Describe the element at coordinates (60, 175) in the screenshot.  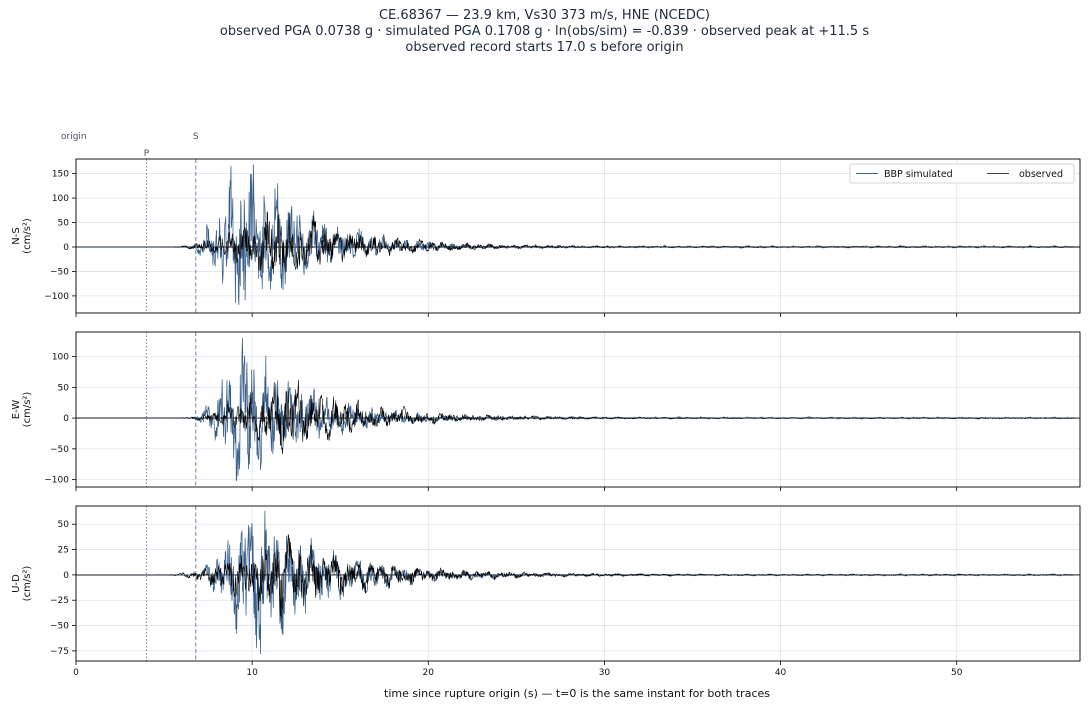
I see `y-tick-label: 150` at that location.